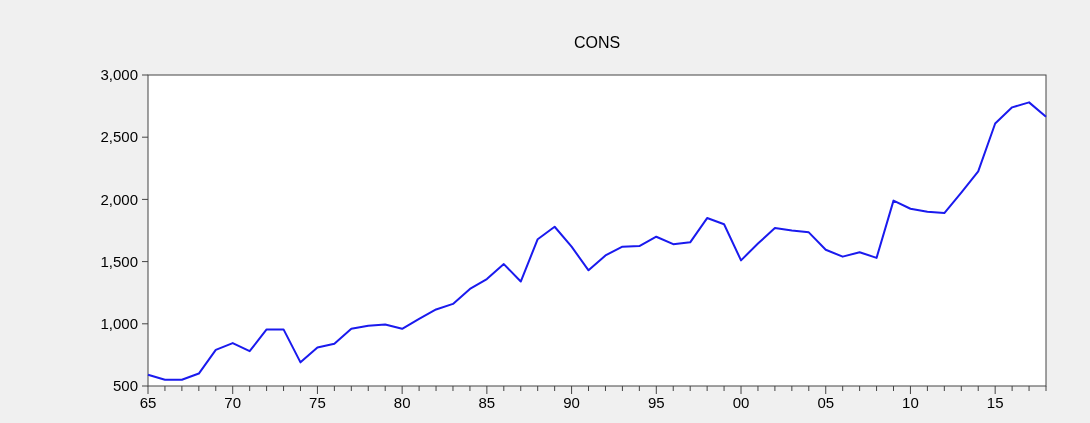 The image size is (1090, 423). I want to click on x-tick-label: 85, so click(487, 402).